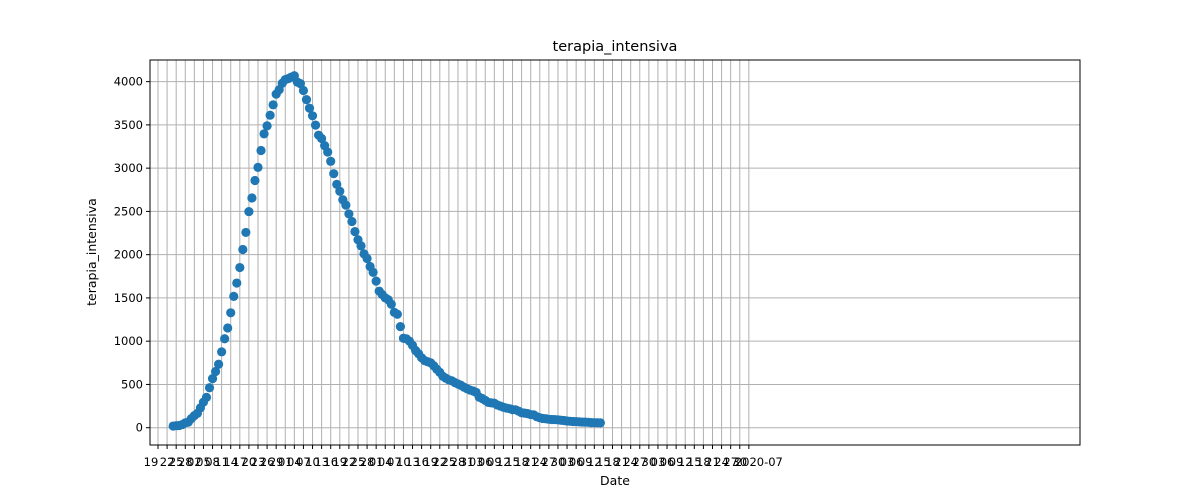  Describe the element at coordinates (615, 480) in the screenshot. I see `x-axis-label: Date` at that location.